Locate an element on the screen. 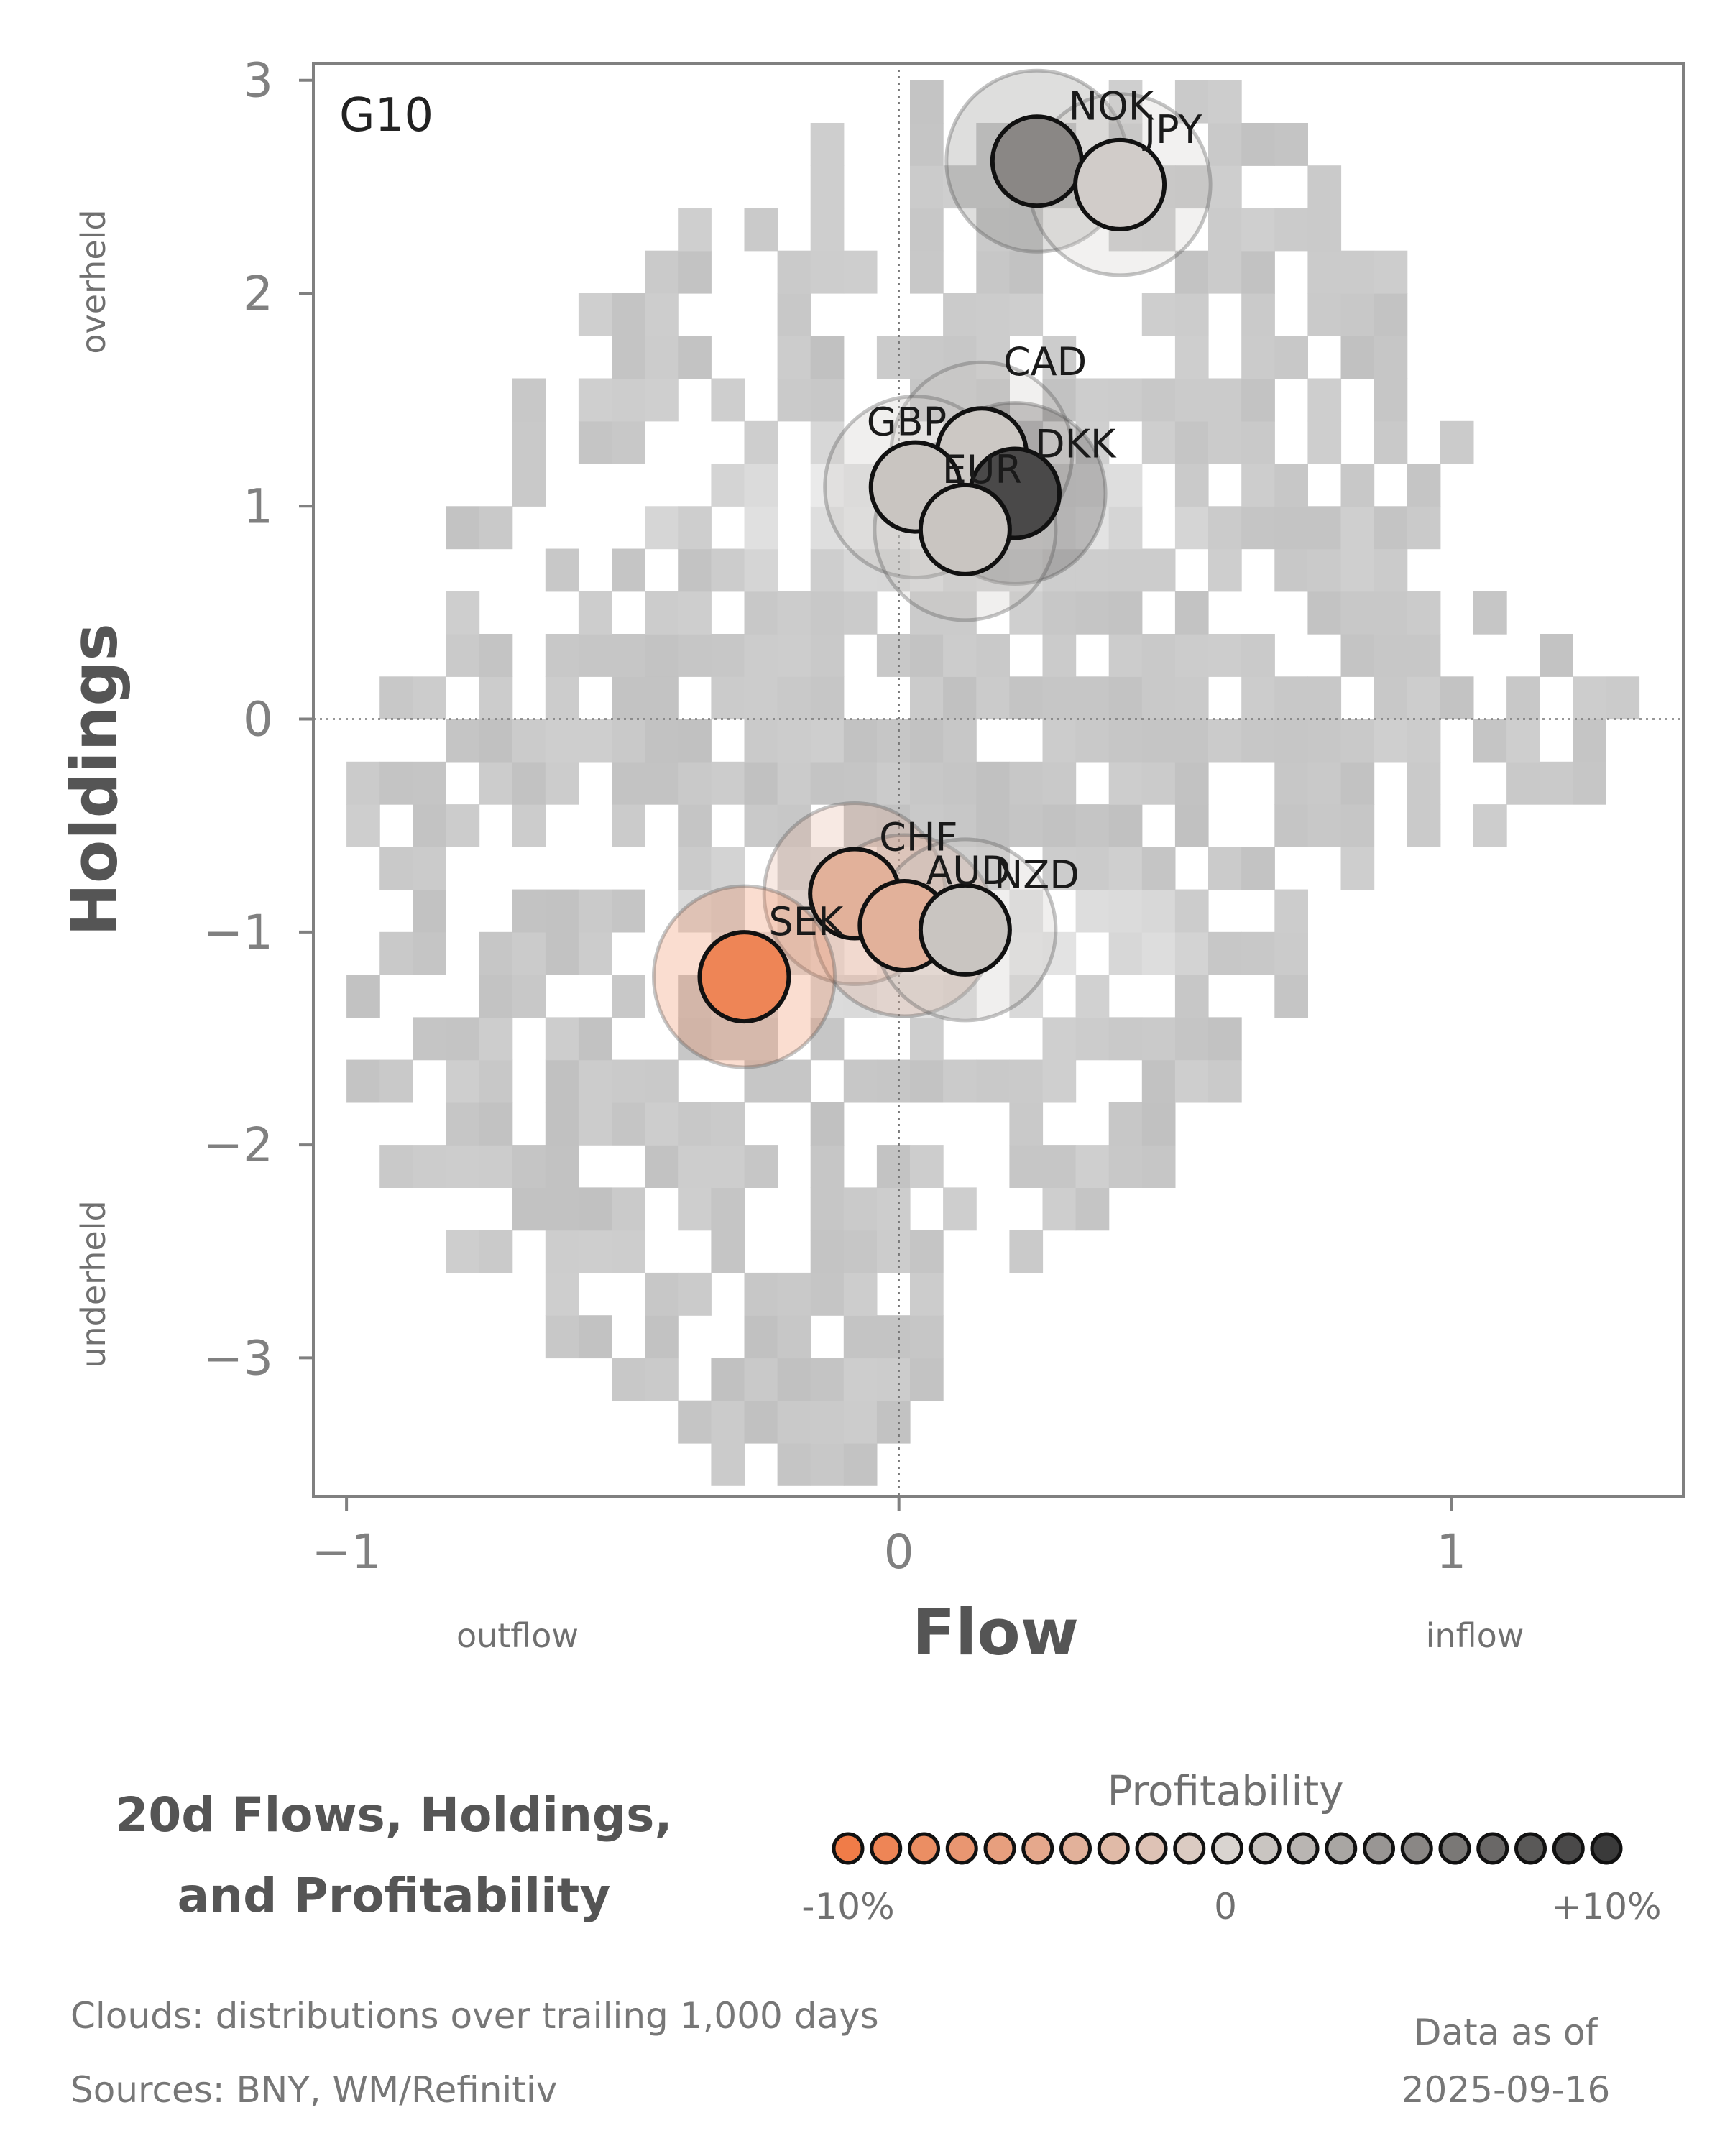 This screenshot has width=1725, height=2156. x-tick-label: 0 is located at coordinates (899, 1552).